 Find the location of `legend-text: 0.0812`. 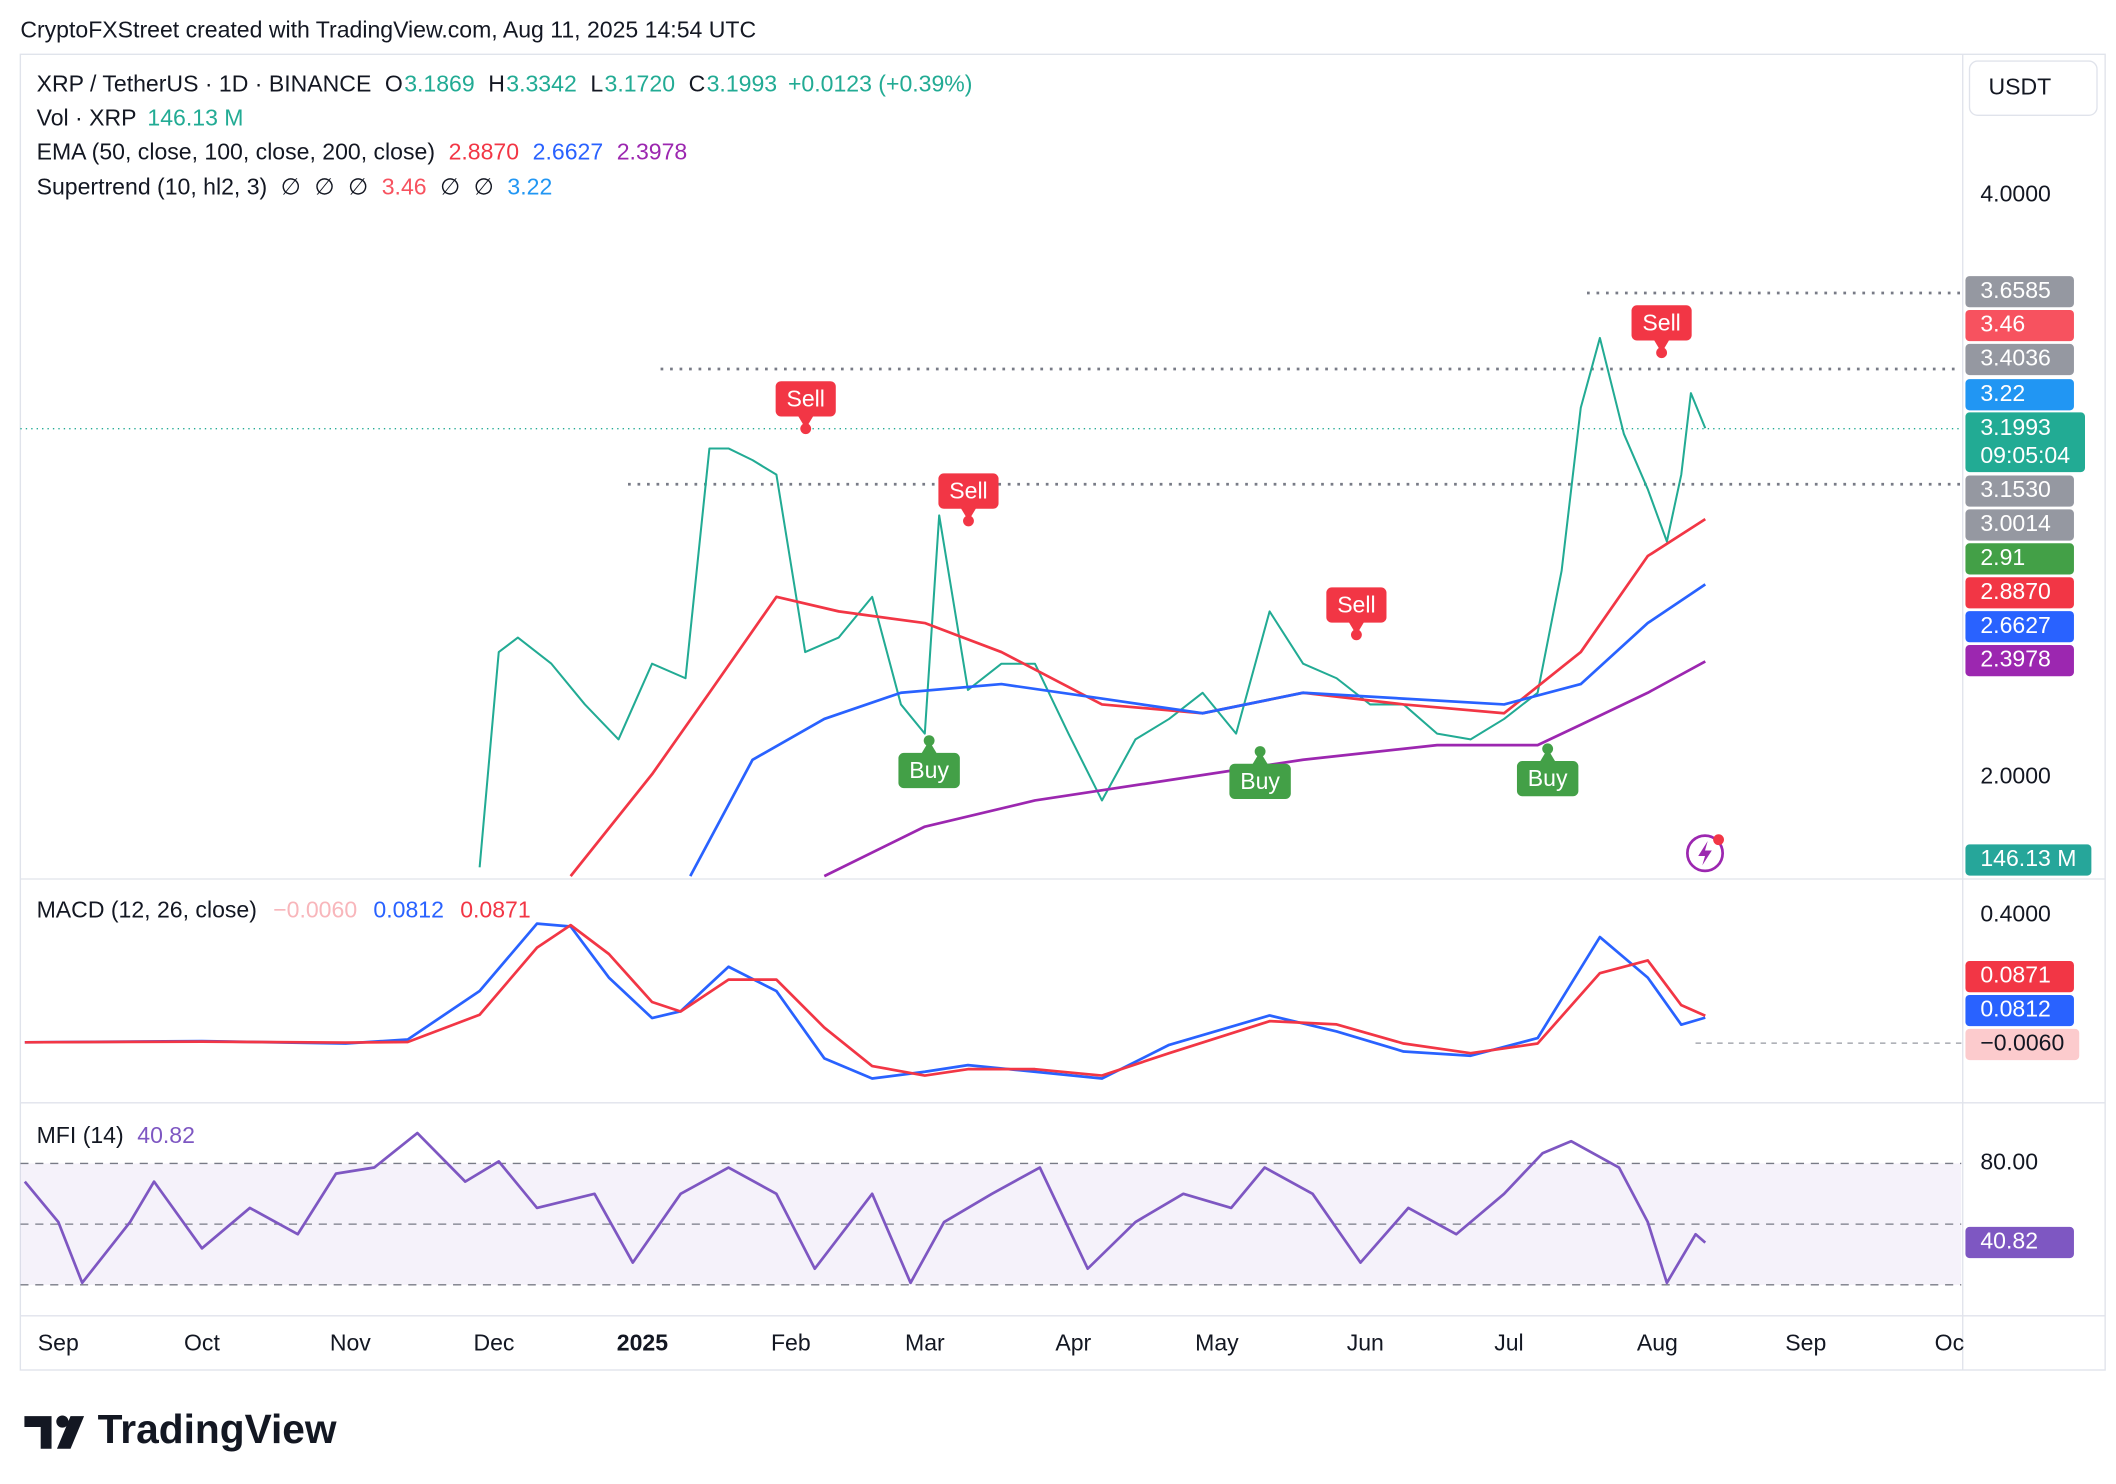

legend-text: 0.0812 is located at coordinates (408, 910).